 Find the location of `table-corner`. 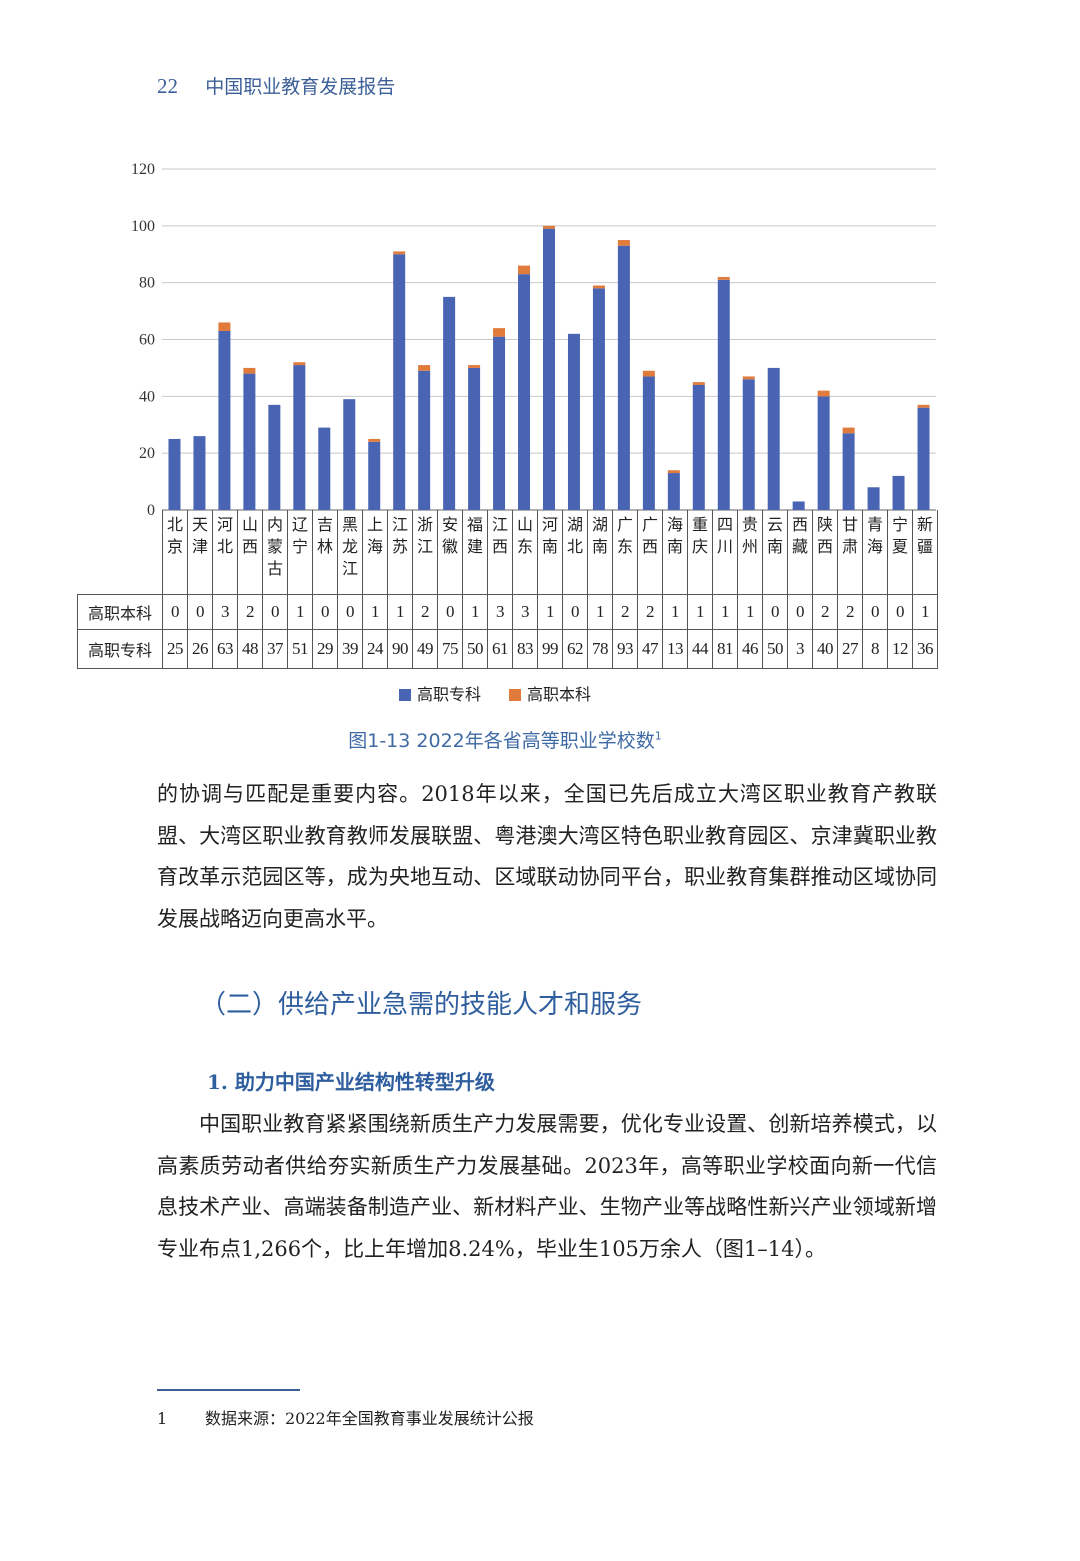

table-corner is located at coordinates (120, 552).